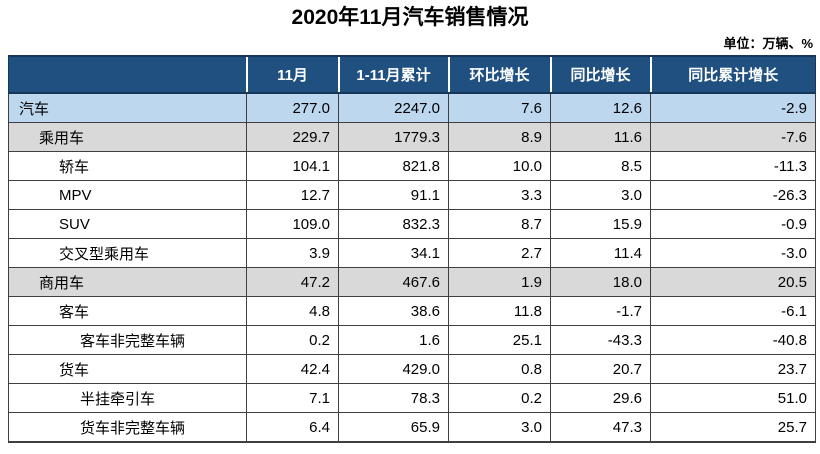 This screenshot has width=820, height=454. I want to click on value-cell: 65.9, so click(393, 427).